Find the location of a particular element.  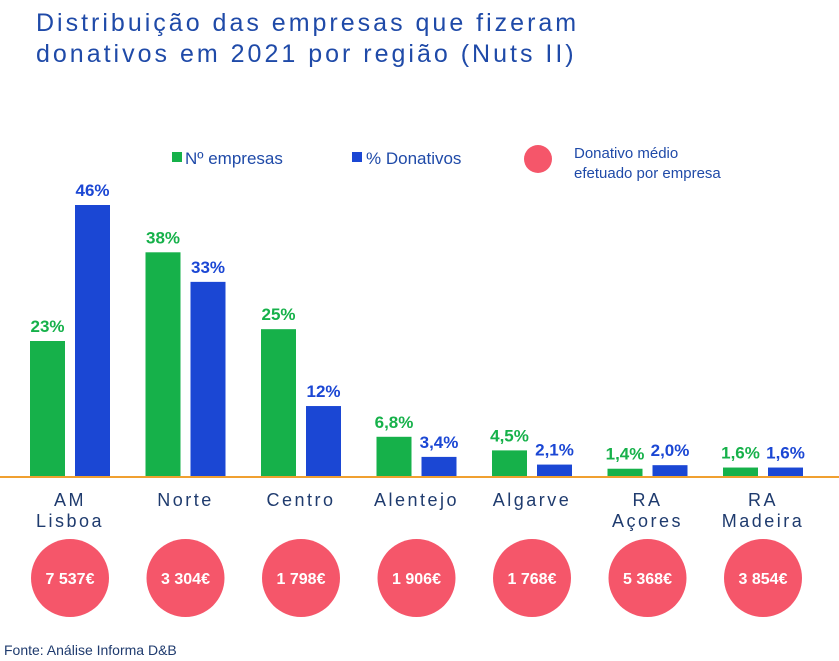

data-label-donativos: 12% is located at coordinates (323, 391).